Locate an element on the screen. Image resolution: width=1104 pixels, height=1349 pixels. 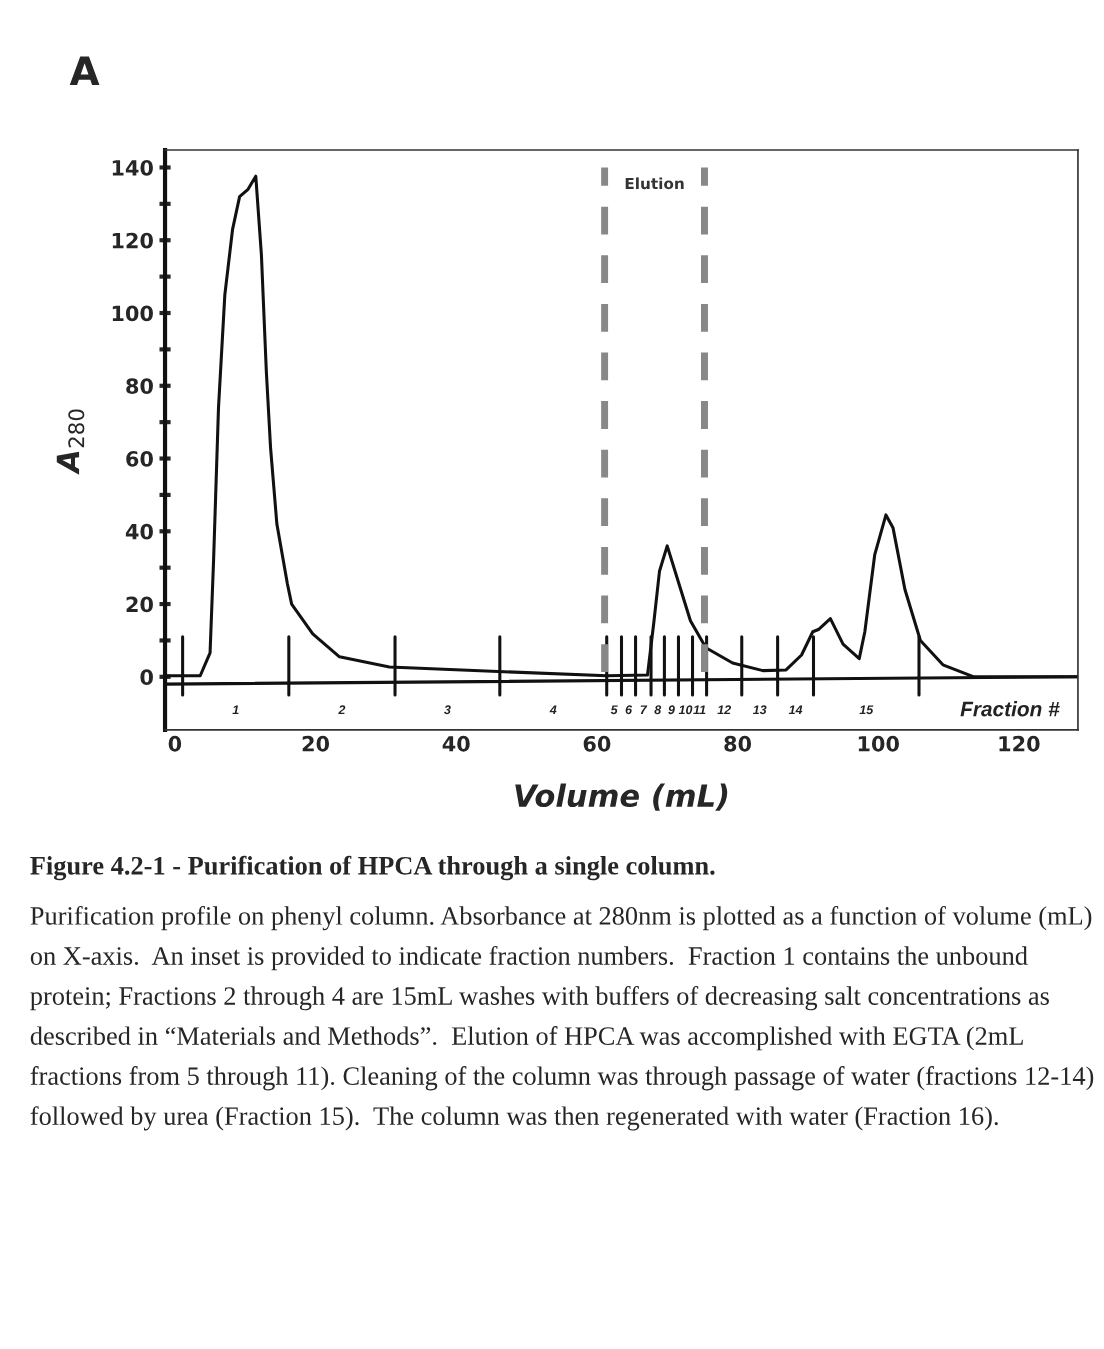
x-tick-label: 80 is located at coordinates (738, 743).